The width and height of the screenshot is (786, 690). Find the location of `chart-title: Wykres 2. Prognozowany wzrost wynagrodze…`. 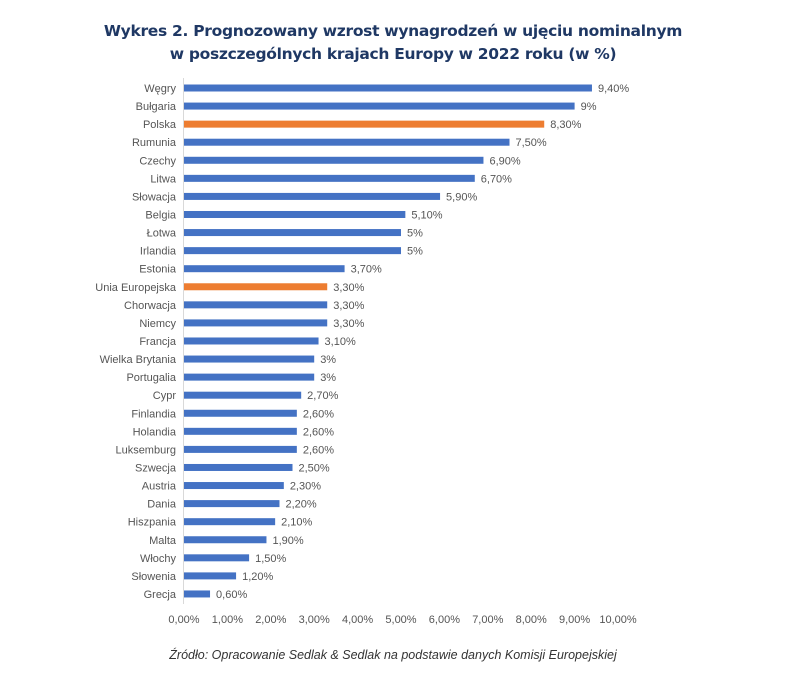

chart-title: Wykres 2. Prognozowany wzrost wynagrodze… is located at coordinates (393, 43).